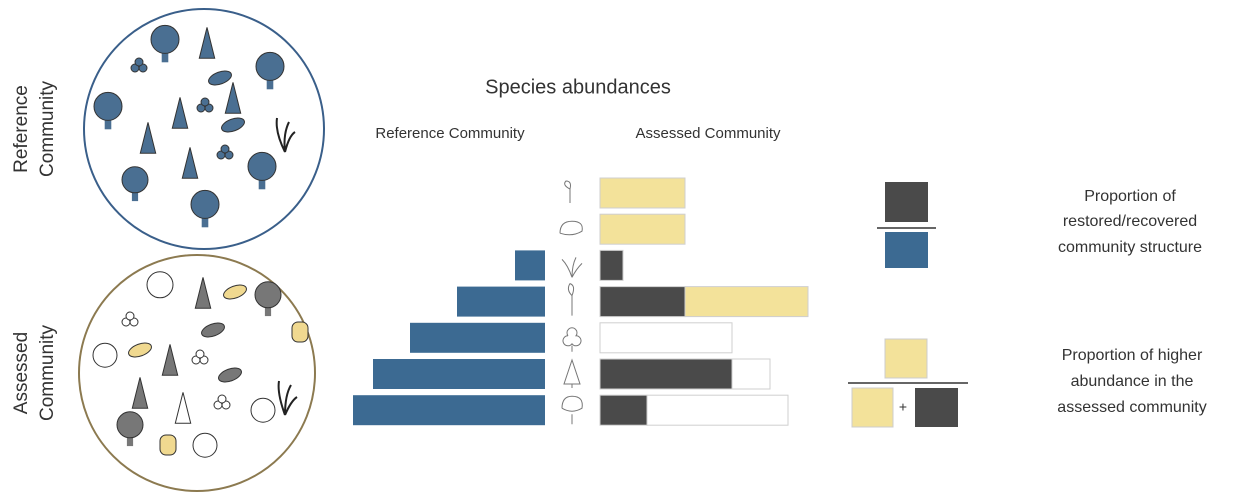  I want to click on reference-circle, so click(204, 129).